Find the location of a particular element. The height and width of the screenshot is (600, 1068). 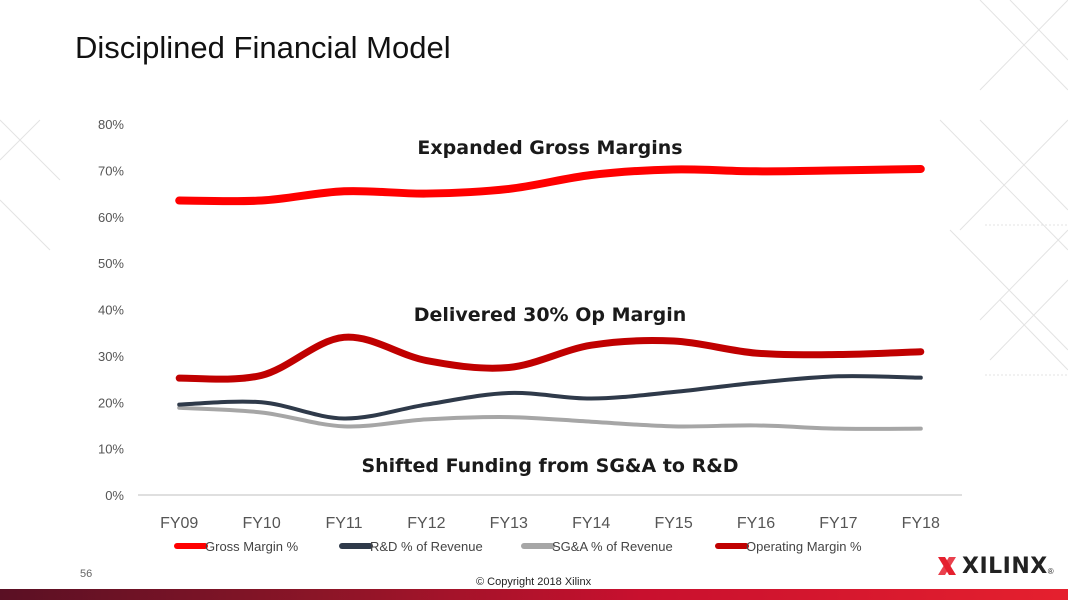

x-tick-label: FY11 is located at coordinates (343, 523).